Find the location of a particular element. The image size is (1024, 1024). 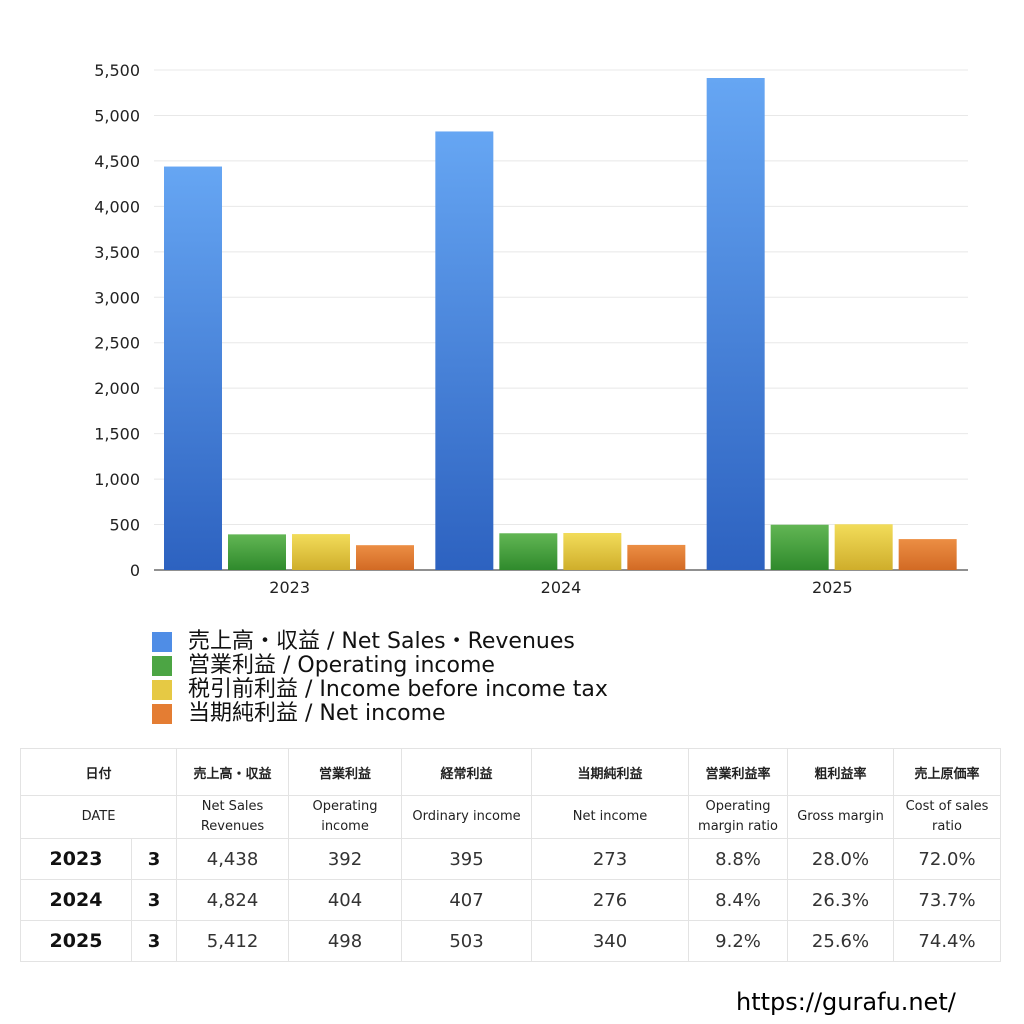

legend-item-net-income: 当期純利益 / Net income is located at coordinates (380, 714).